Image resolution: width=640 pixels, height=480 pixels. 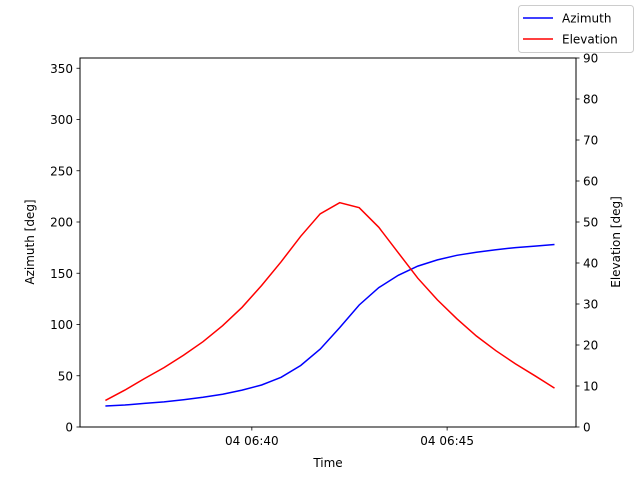 I want to click on x-tick-label: 04 06:45, so click(x=447, y=441).